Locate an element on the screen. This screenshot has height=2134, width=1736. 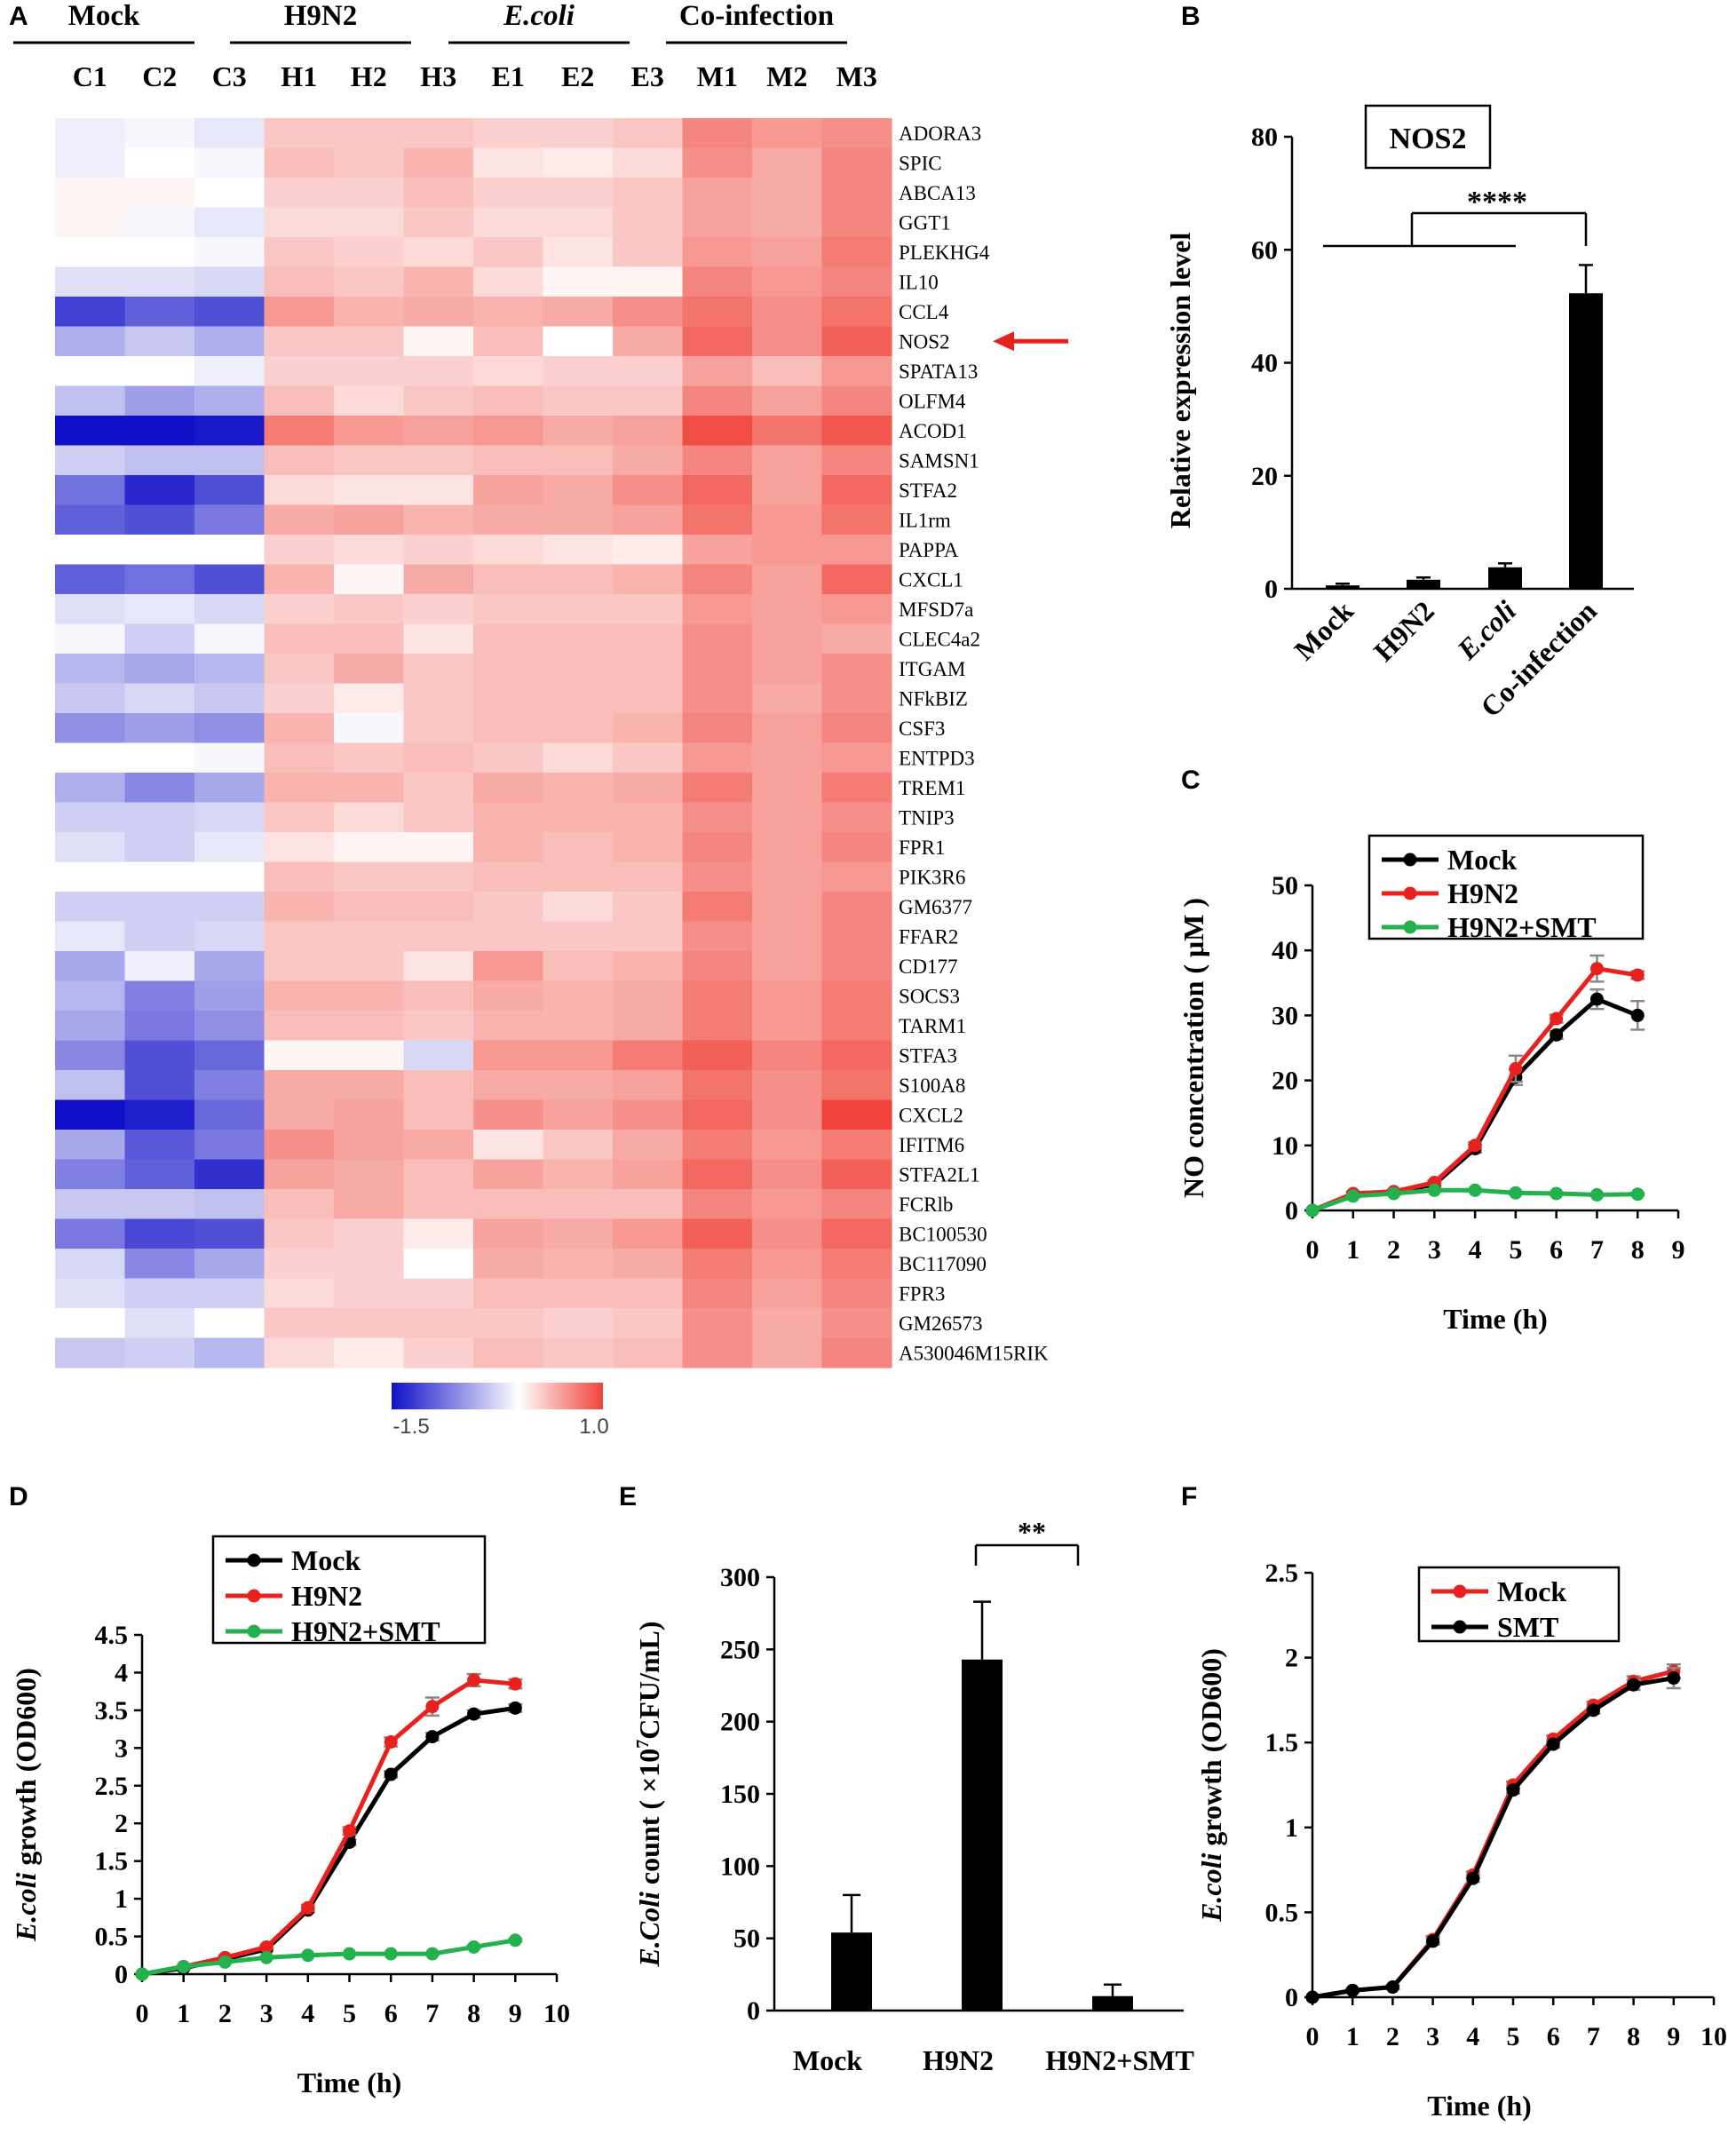
heatmap-row-label: ITGAM is located at coordinates (932, 669).